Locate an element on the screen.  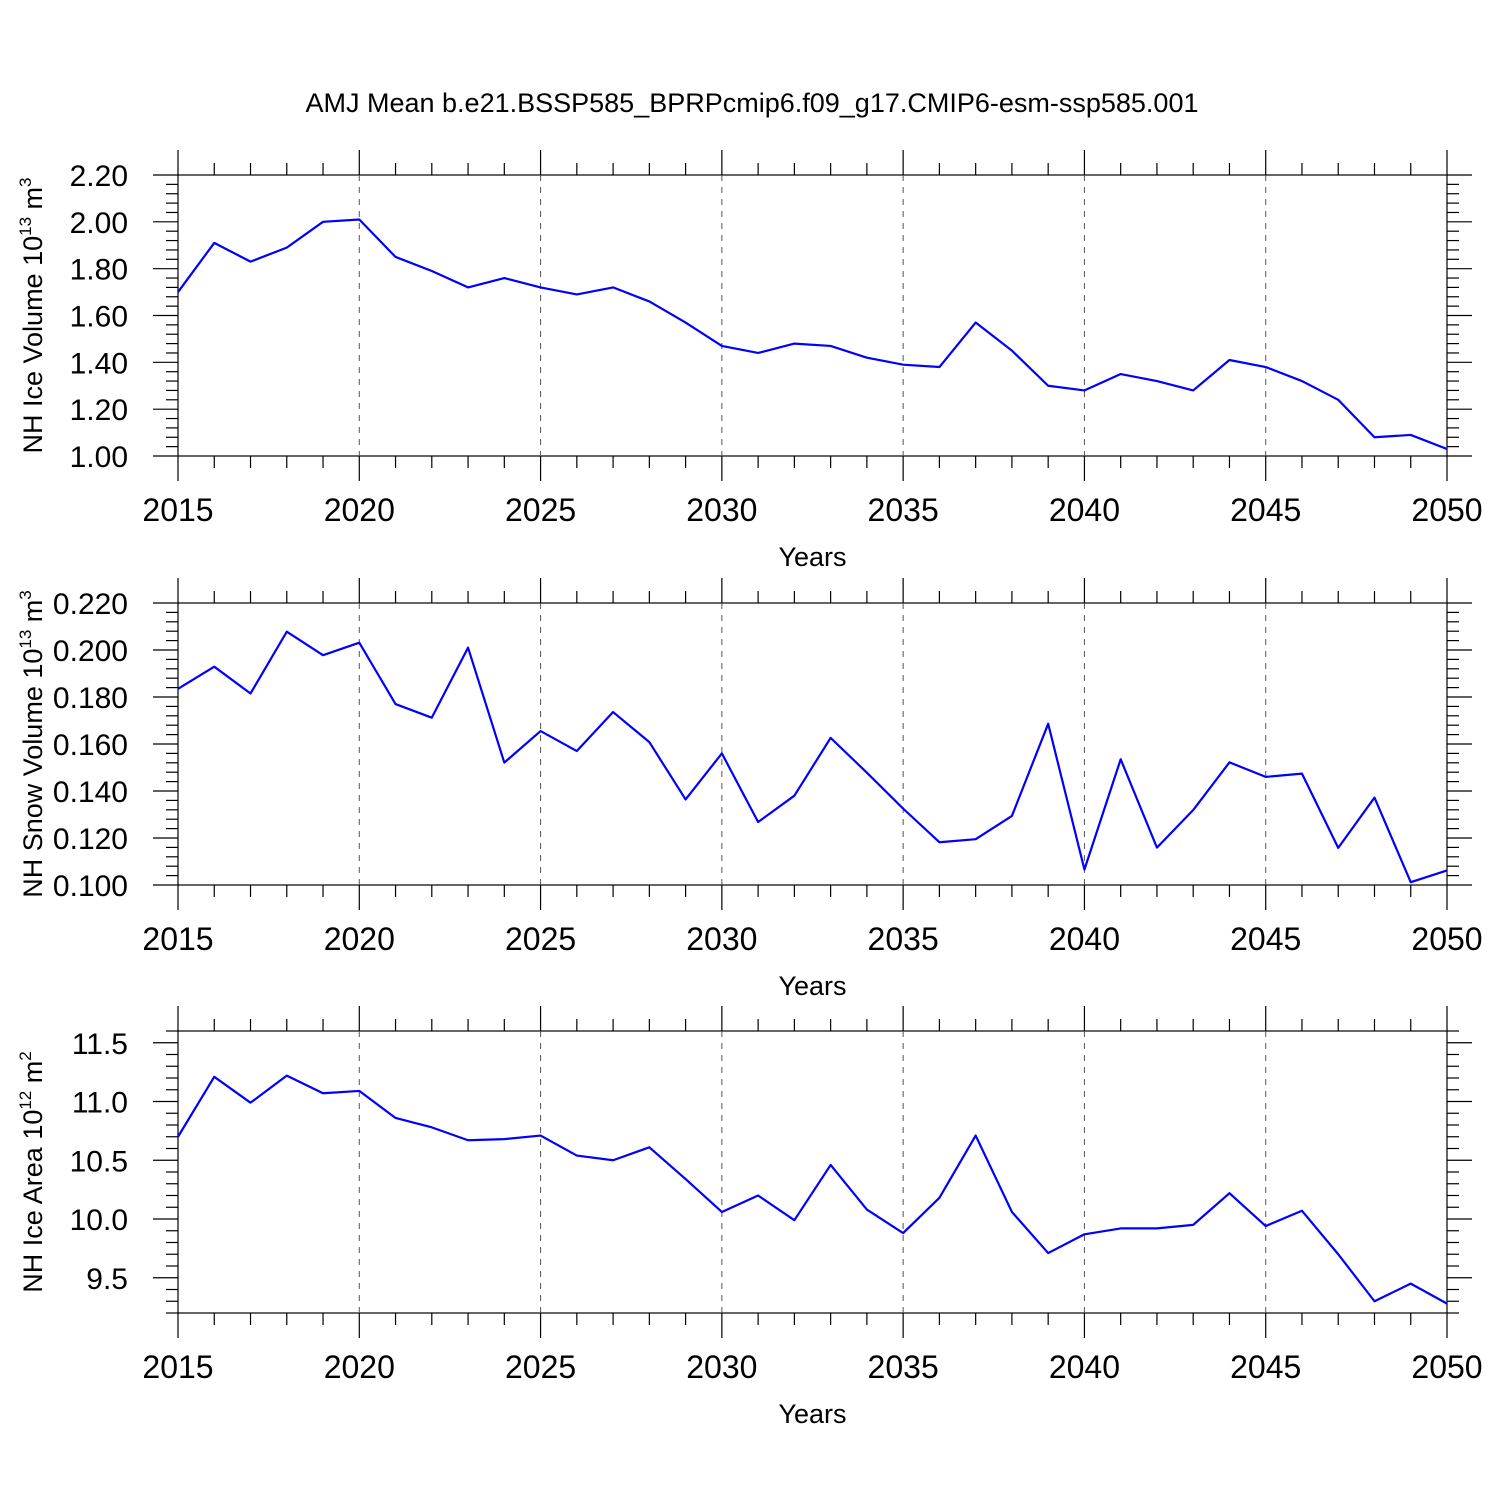
y-axis-label-exponent: 12 is located at coordinates (25, 1100).